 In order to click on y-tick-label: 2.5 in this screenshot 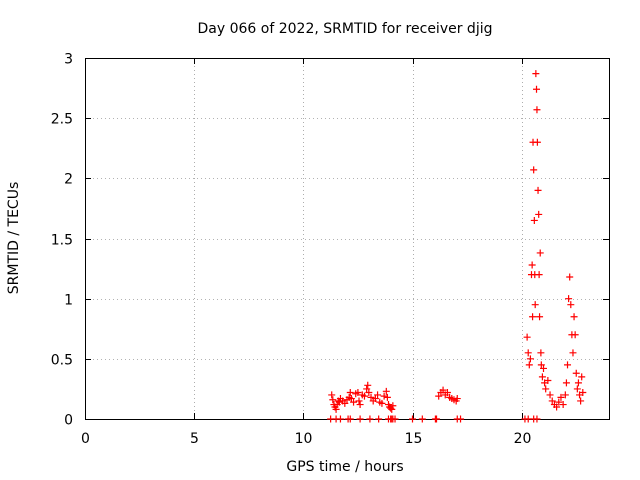, I will do `click(62, 120)`.